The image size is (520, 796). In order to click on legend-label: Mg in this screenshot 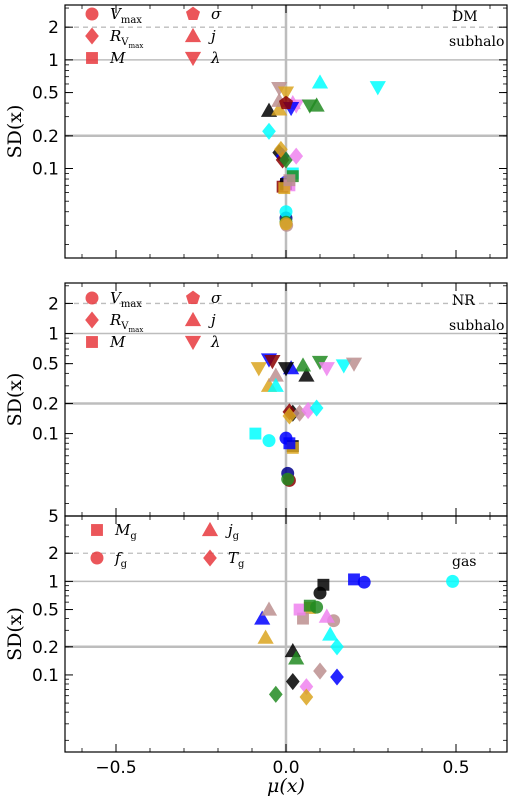, I will do `click(125, 531)`.